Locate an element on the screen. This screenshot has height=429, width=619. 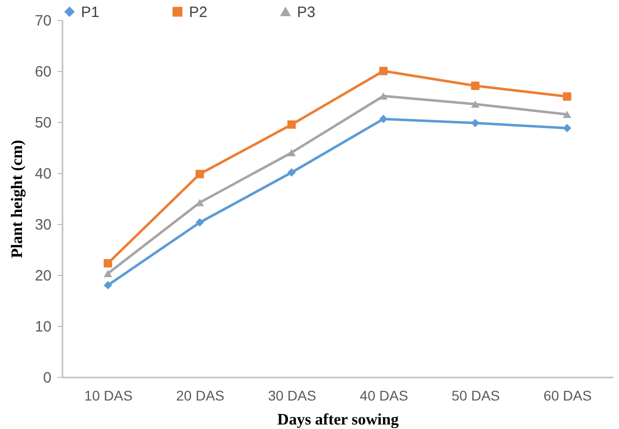
y-tick-label: 40 is located at coordinates (43, 174).